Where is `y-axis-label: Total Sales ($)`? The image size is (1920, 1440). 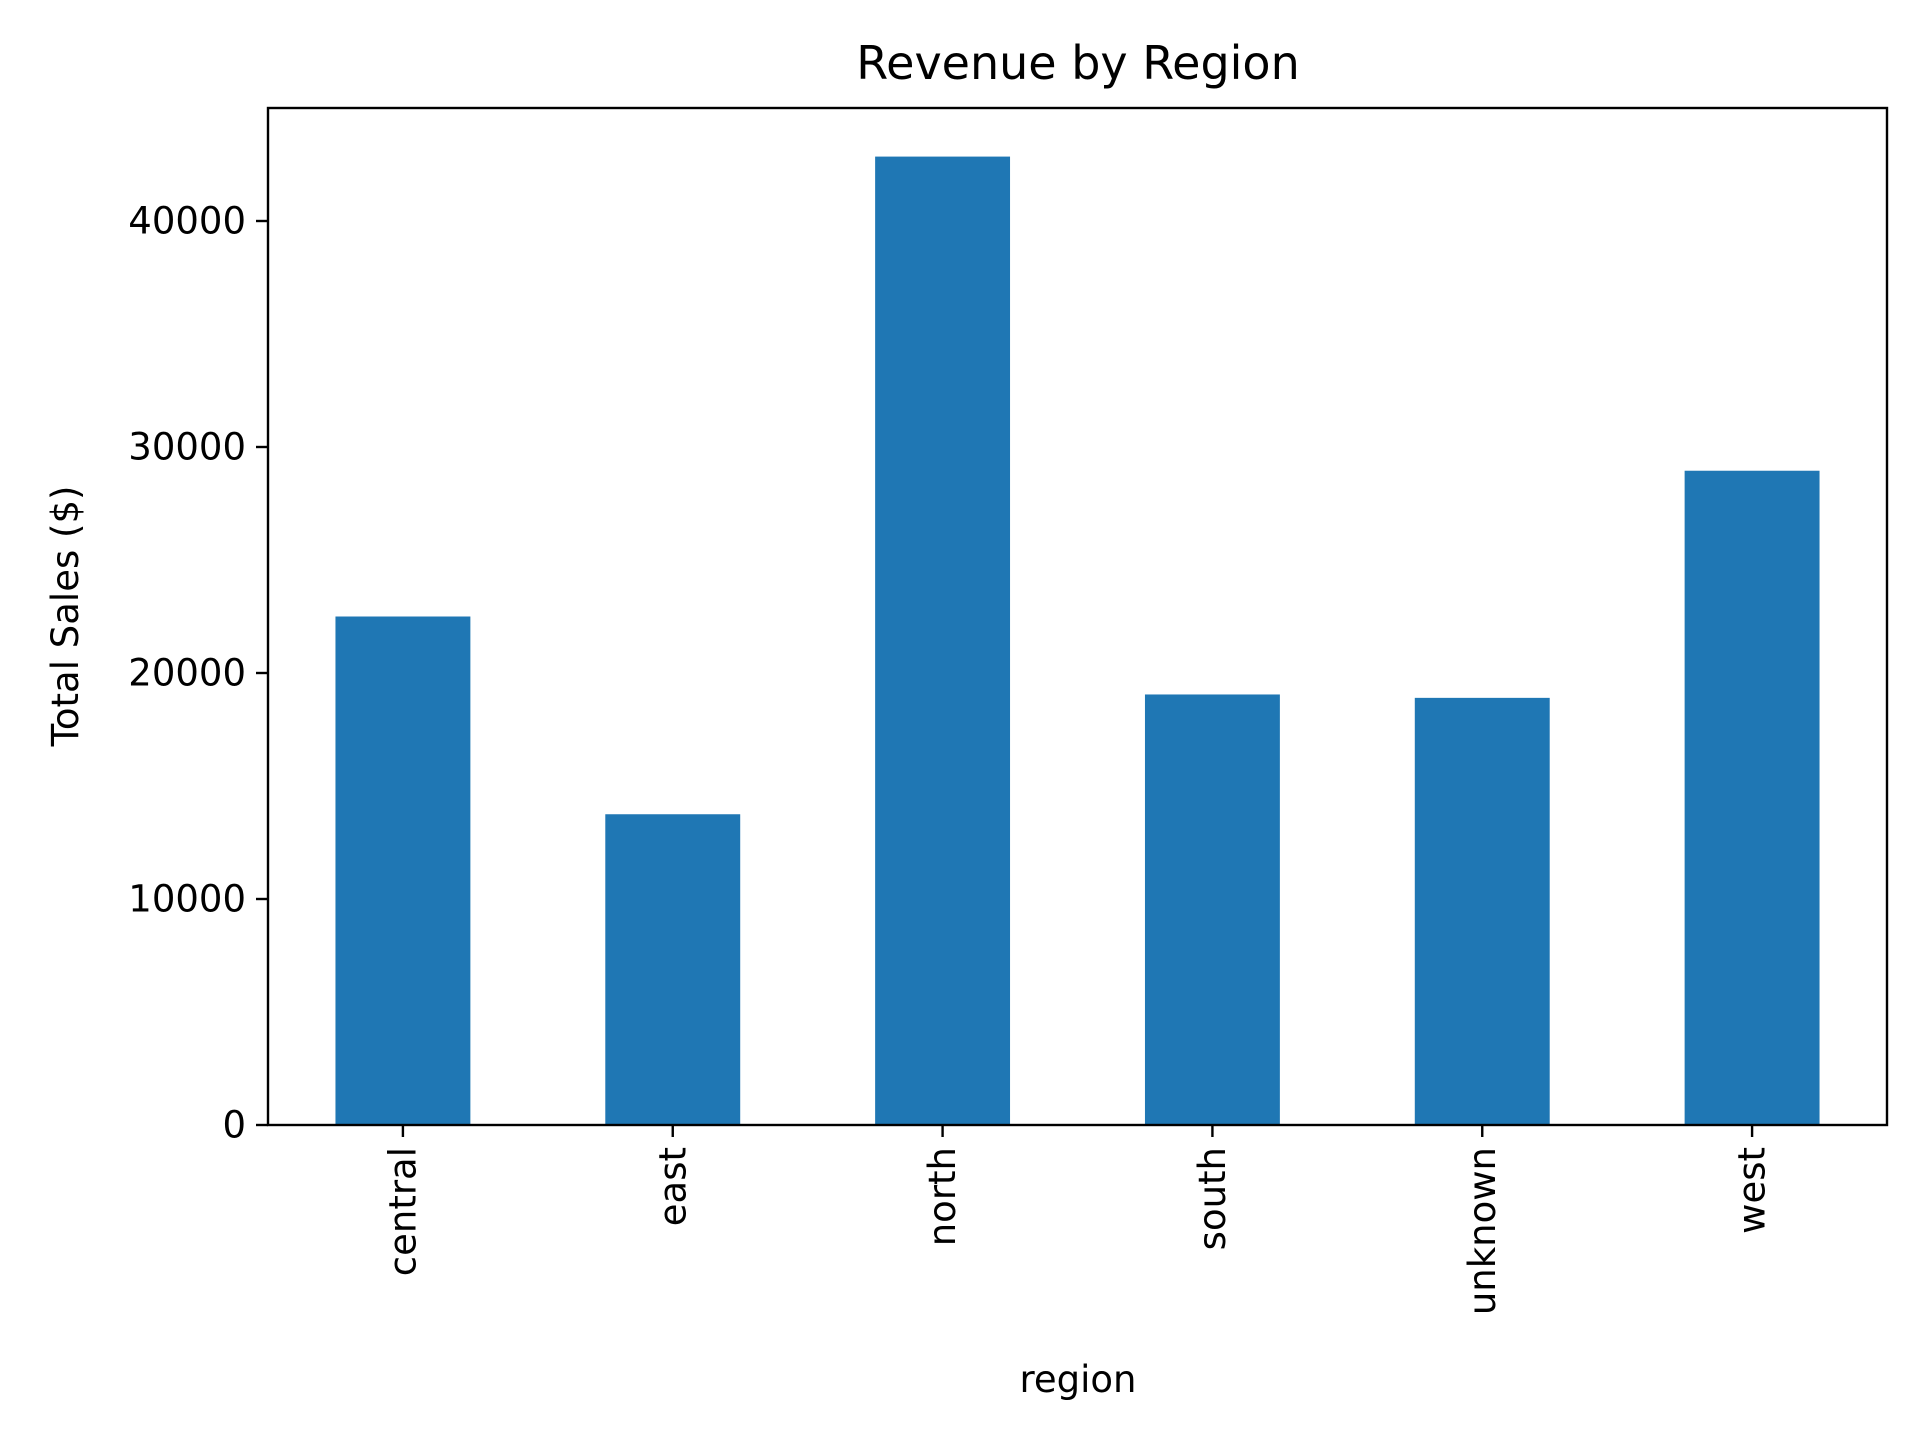
y-axis-label: Total Sales ($) is located at coordinates (65, 617).